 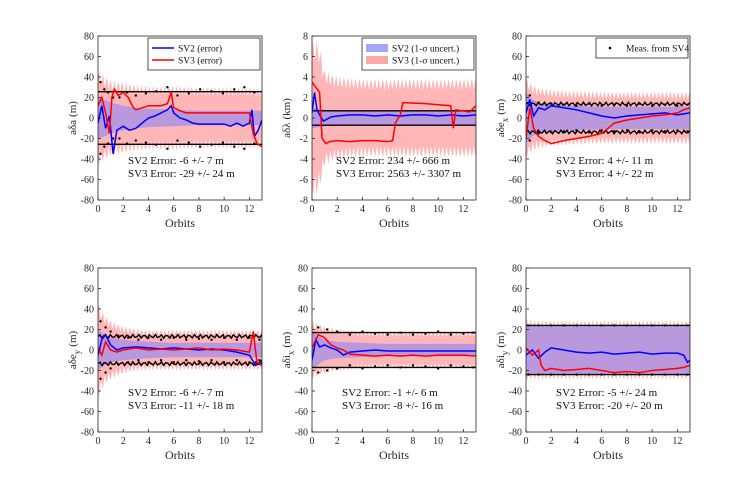 What do you see at coordinates (200, 61) in the screenshot?
I see `legend-entry: SV3 (error)` at bounding box center [200, 61].